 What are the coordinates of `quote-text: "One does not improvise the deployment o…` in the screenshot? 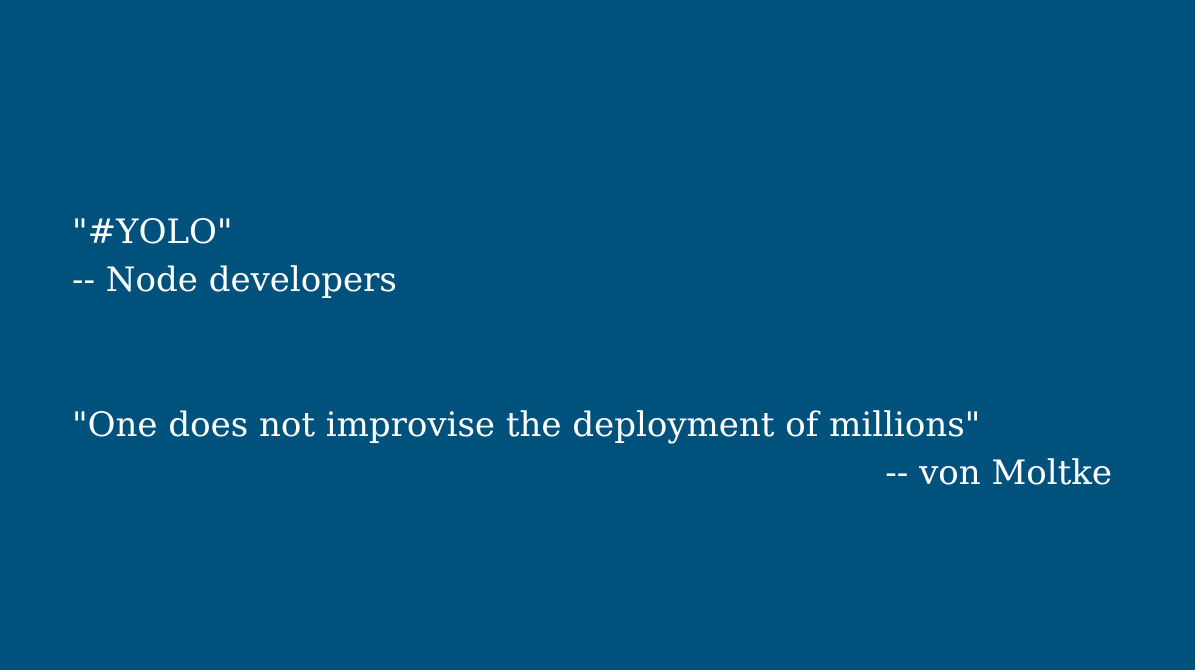 It's located at (526, 425).